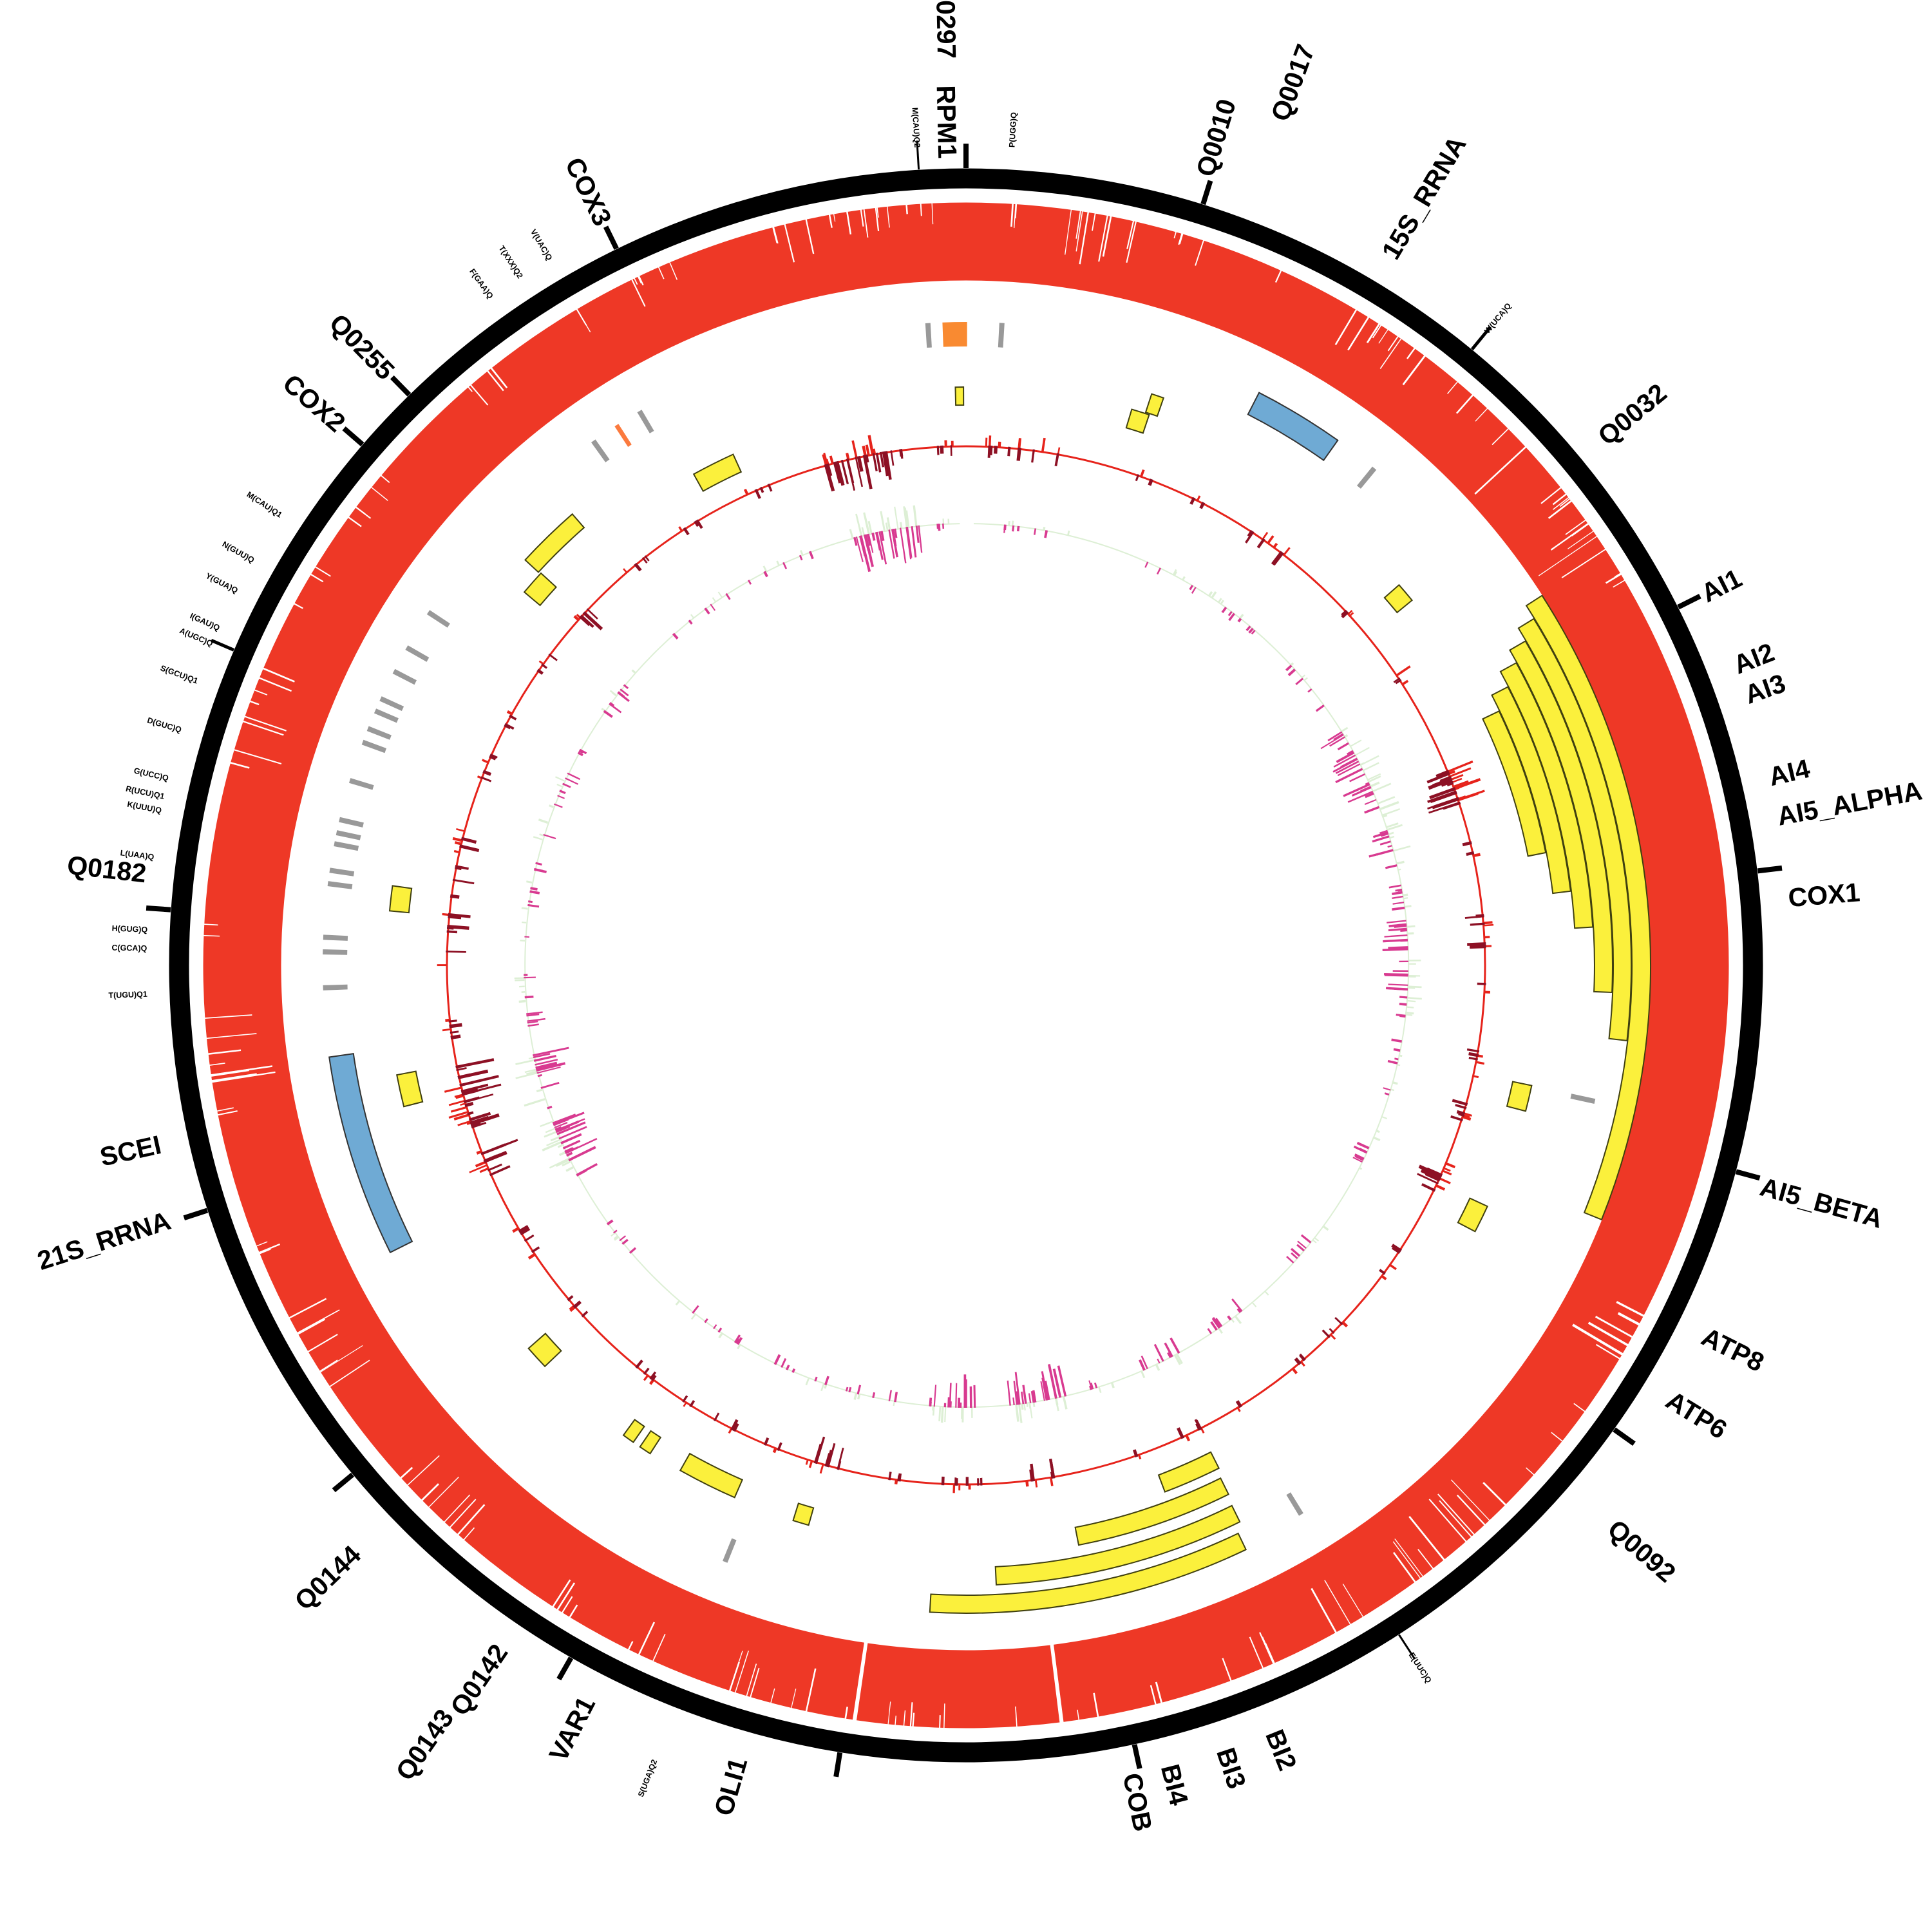  What do you see at coordinates (1012, 130) in the screenshot?
I see `svg-text: P(UGG)Q` at bounding box center [1012, 130].